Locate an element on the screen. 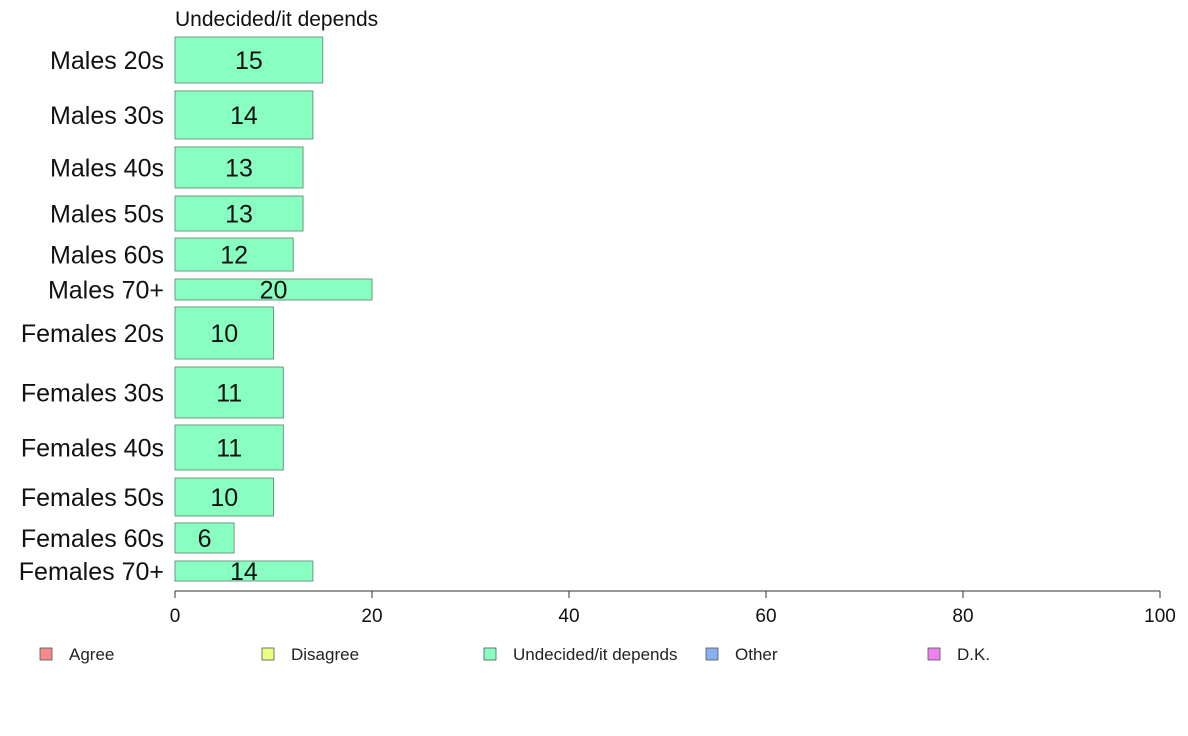 Image resolution: width=1188 pixels, height=736 pixels. category-label: Females 50s is located at coordinates (92, 498).